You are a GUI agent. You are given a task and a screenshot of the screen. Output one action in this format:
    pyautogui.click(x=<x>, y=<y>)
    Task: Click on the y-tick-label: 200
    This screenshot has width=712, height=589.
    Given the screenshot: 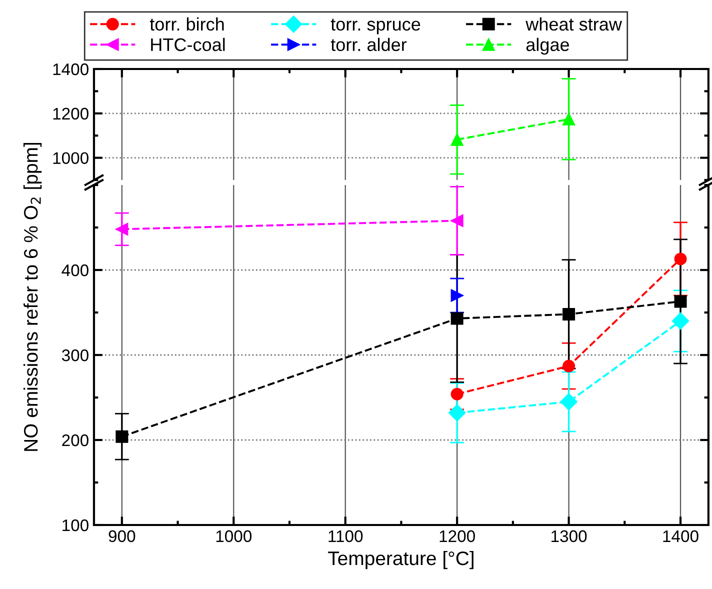 What is the action you would take?
    pyautogui.click(x=75, y=440)
    